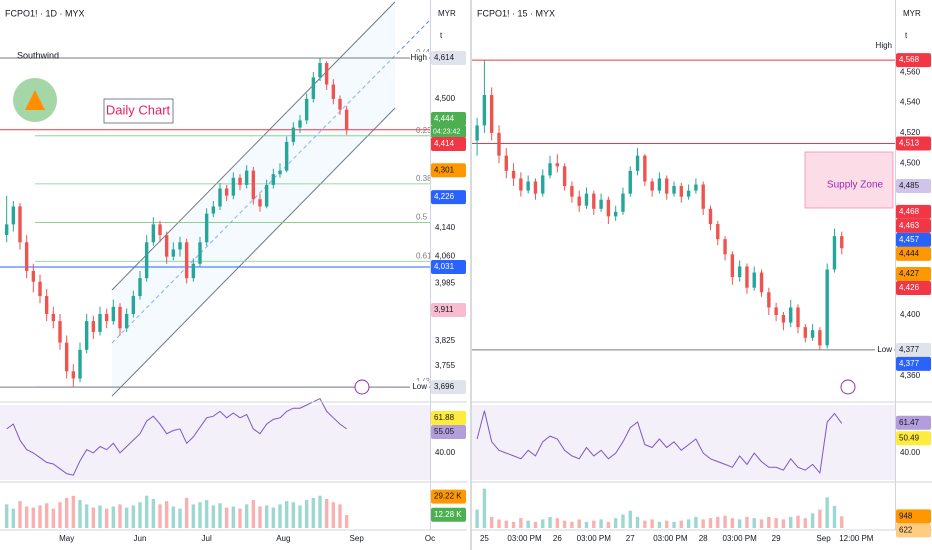 The width and height of the screenshot is (932, 550). I want to click on rsi-badge-label: 55.05, so click(444, 431).